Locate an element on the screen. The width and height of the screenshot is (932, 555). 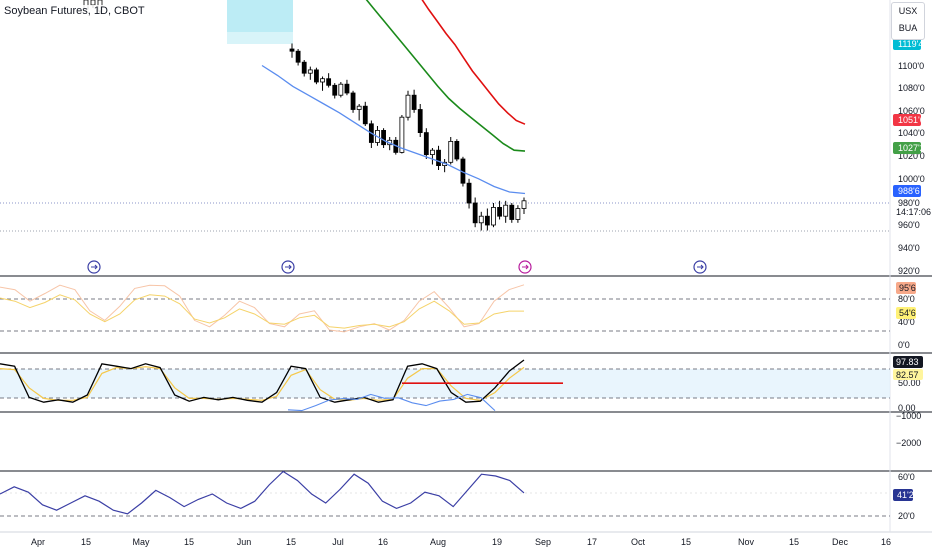
price-tick-label: 940'0 is located at coordinates (909, 248).